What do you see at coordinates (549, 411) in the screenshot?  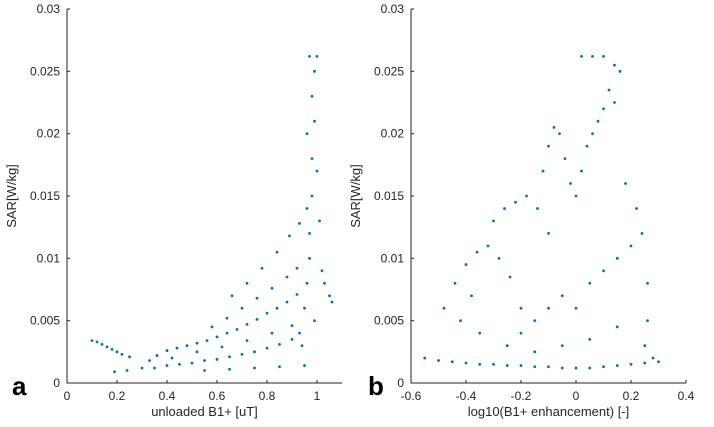 I see `x-axis-label: log10(B1+ enhancement) [-]` at bounding box center [549, 411].